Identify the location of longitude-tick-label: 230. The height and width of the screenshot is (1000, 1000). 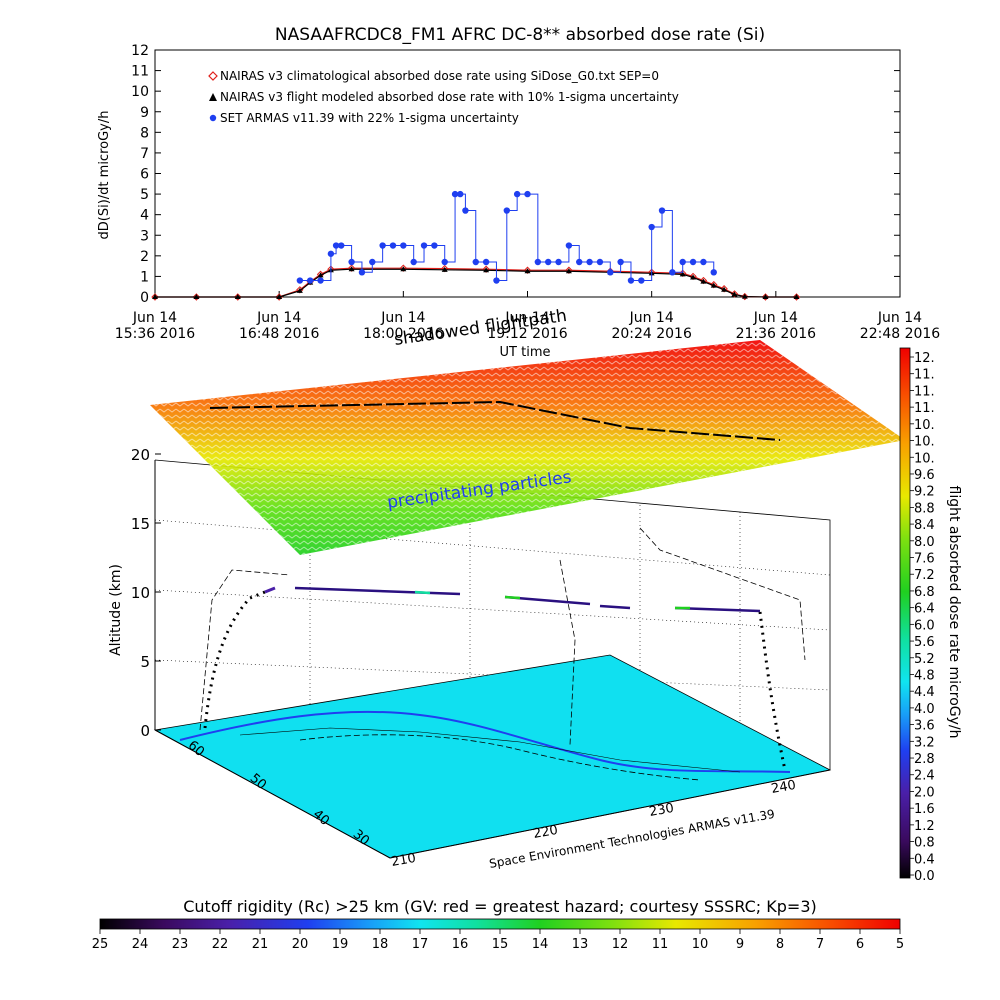
(661, 810).